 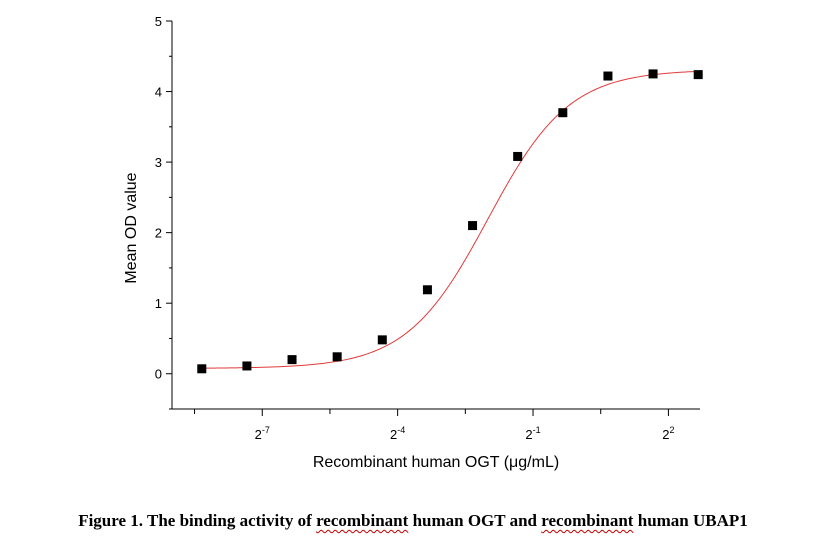 What do you see at coordinates (262, 433) in the screenshot?
I see `x-tick-label: 2-7` at bounding box center [262, 433].